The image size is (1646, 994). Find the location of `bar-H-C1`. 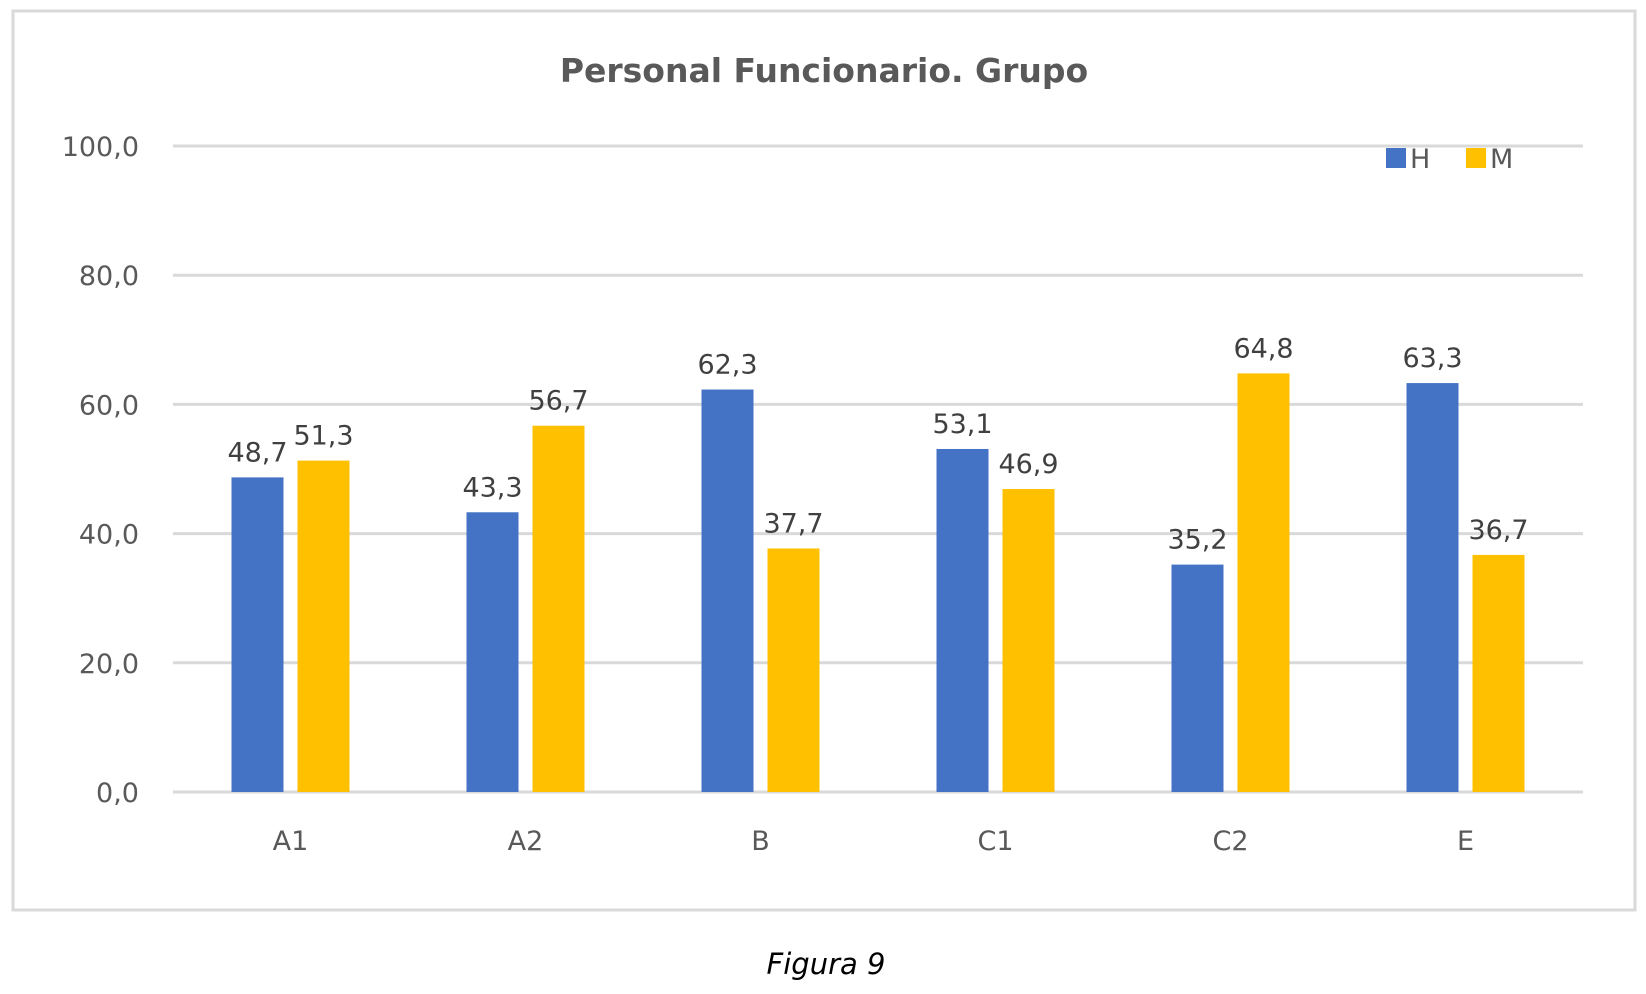

bar-H-C1 is located at coordinates (962, 620).